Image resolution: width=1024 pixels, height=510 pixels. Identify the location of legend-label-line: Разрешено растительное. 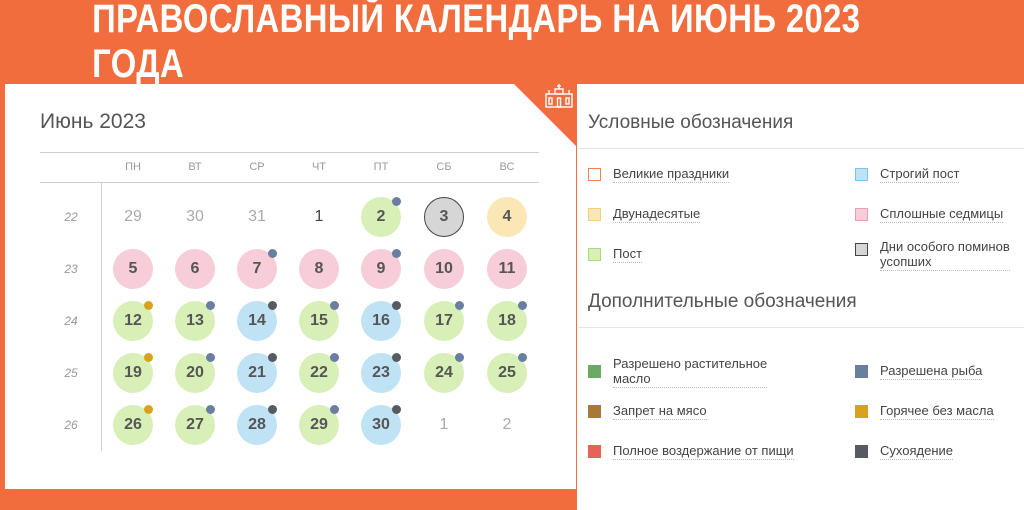
(690, 363).